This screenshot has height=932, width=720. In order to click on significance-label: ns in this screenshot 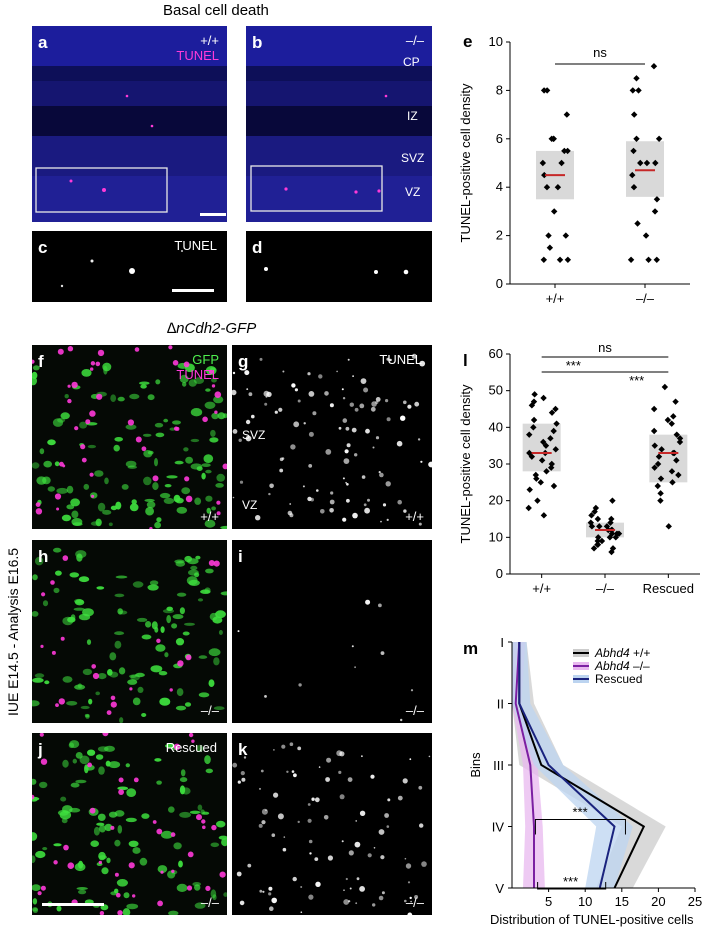, I will do `click(600, 52)`.